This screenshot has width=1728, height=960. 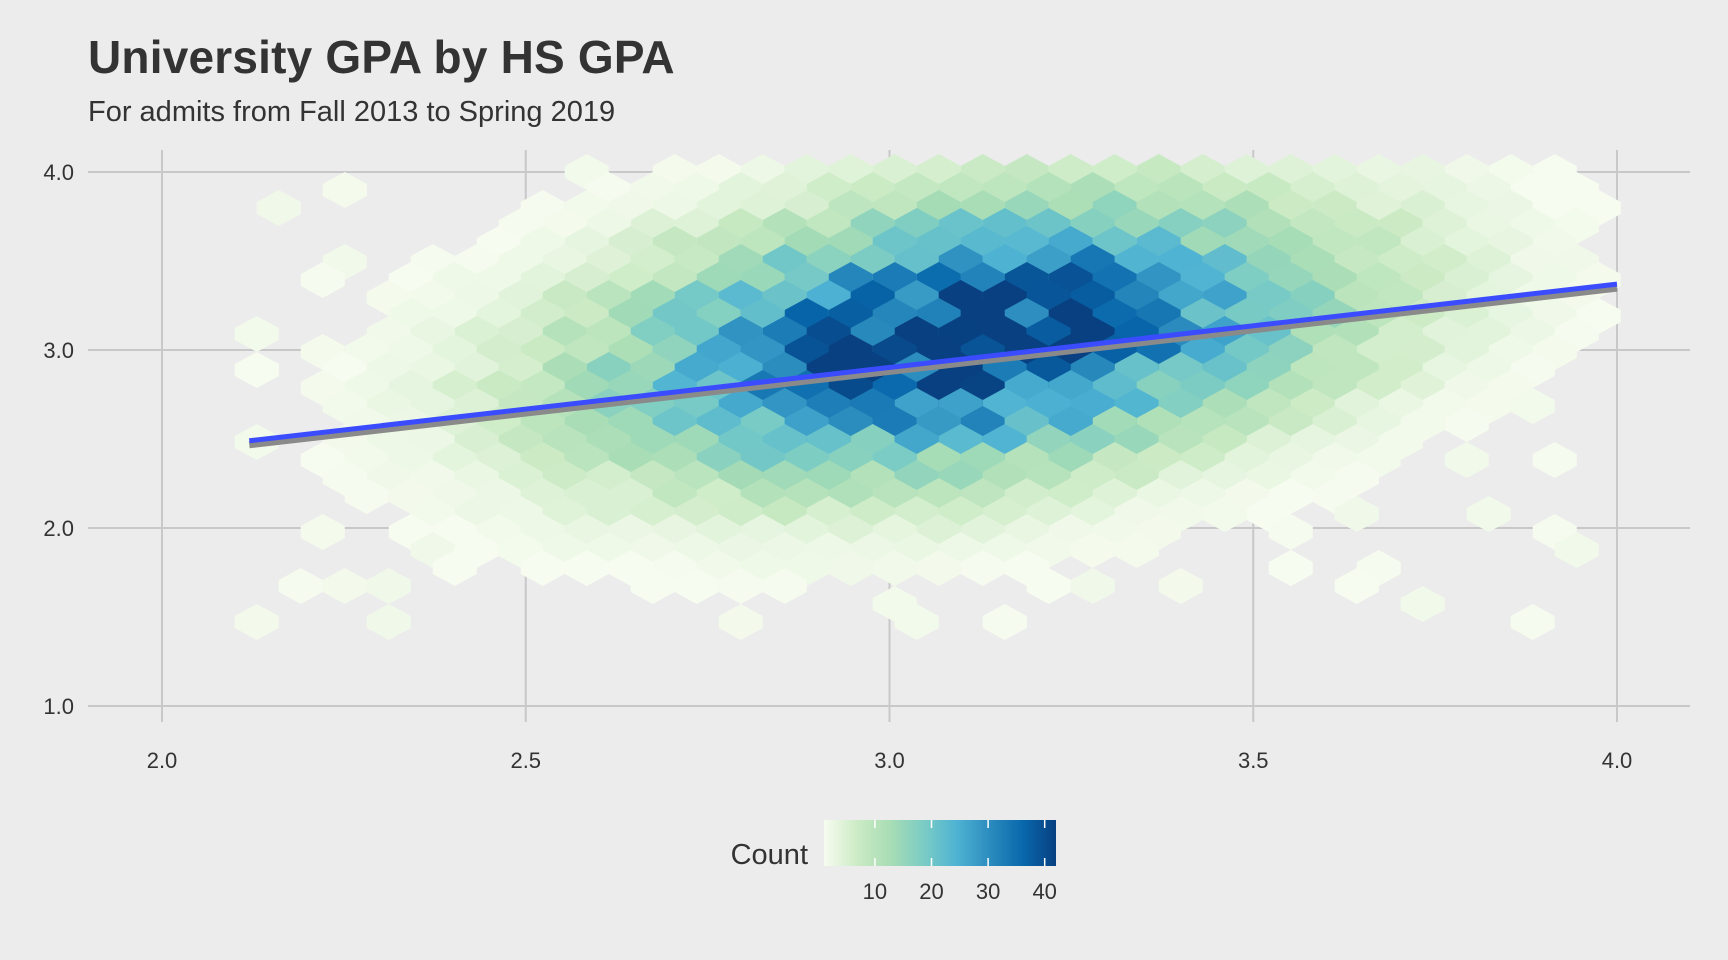 What do you see at coordinates (352, 112) in the screenshot?
I see `chart-subtitle: For admits from Fall 2013 to Spring 2019` at bounding box center [352, 112].